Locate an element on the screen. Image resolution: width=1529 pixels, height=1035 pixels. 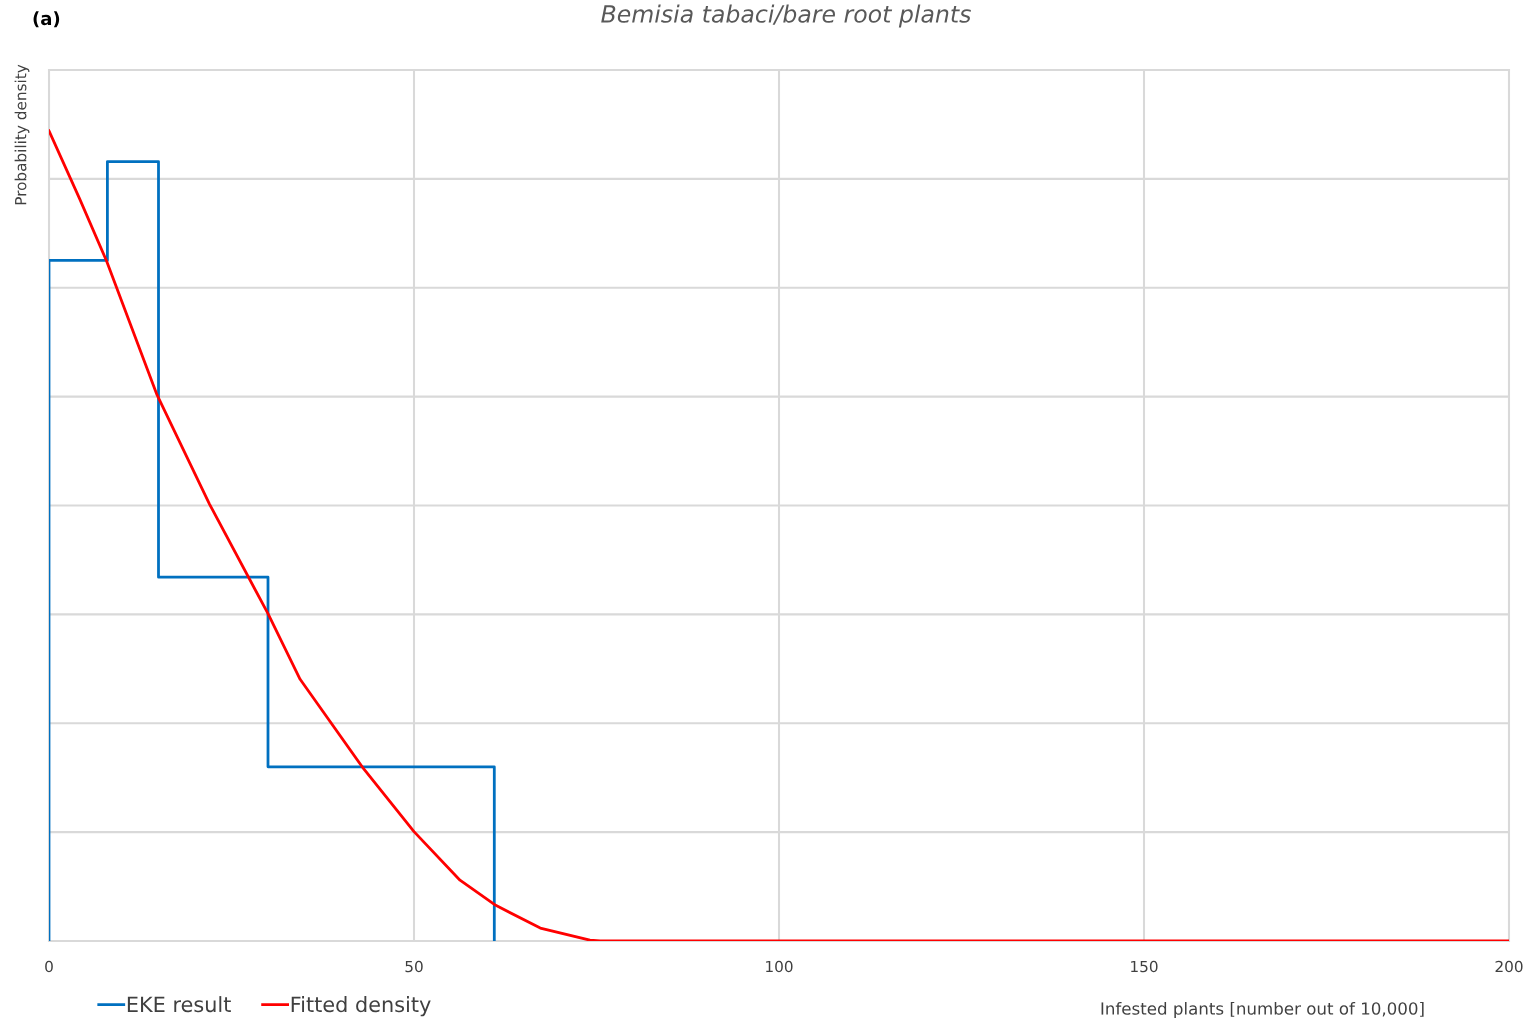
x-tick-label: 200 is located at coordinates (1509, 966).